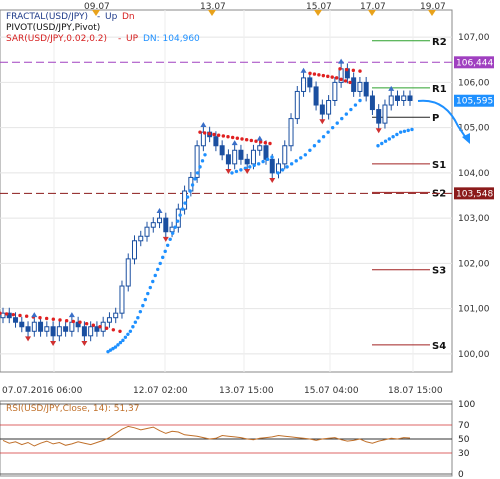 The width and height of the screenshot is (500, 479). I want to click on legend-sar-name: SAR(USD/JPY,0.02,0.2), so click(56, 39).